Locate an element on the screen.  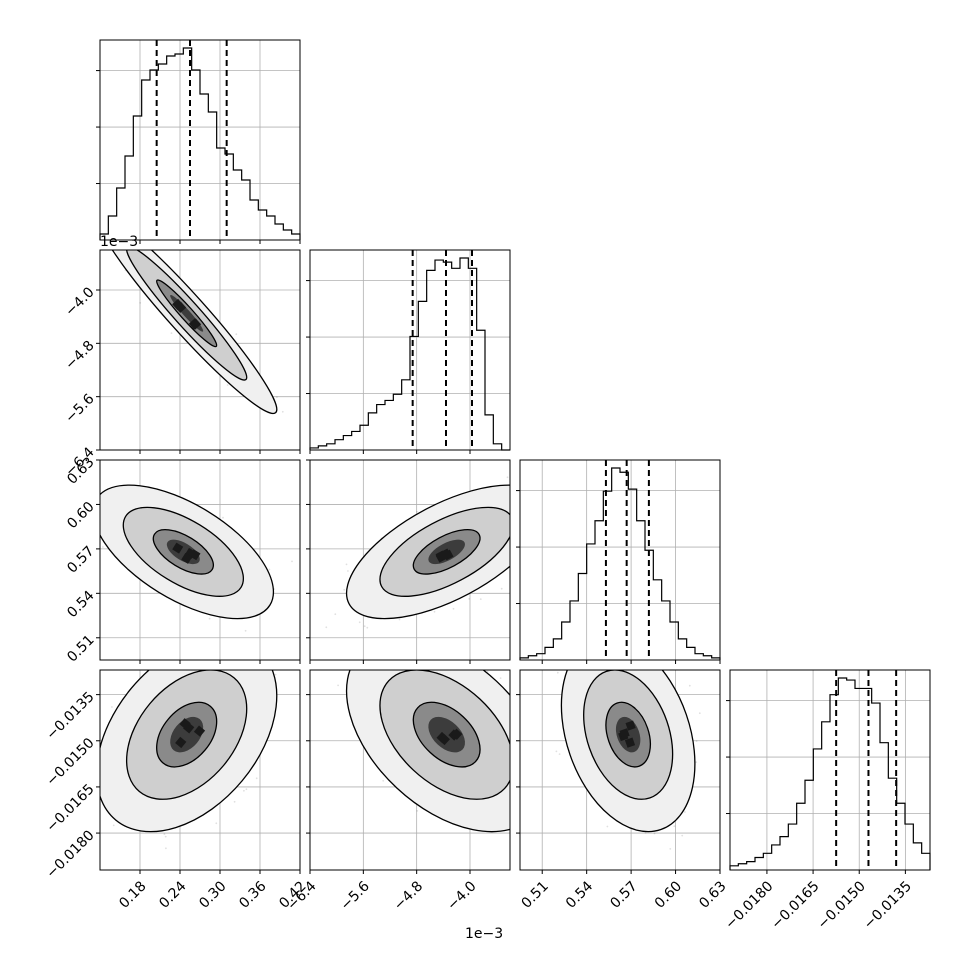
panel-bg is located at coordinates (620, 560).